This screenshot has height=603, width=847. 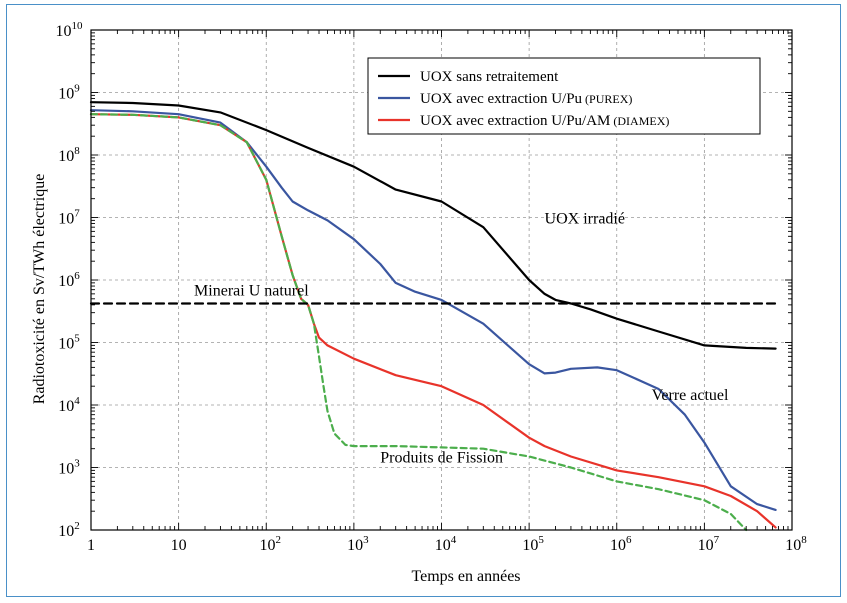 I want to click on legend-box, so click(x=564, y=96).